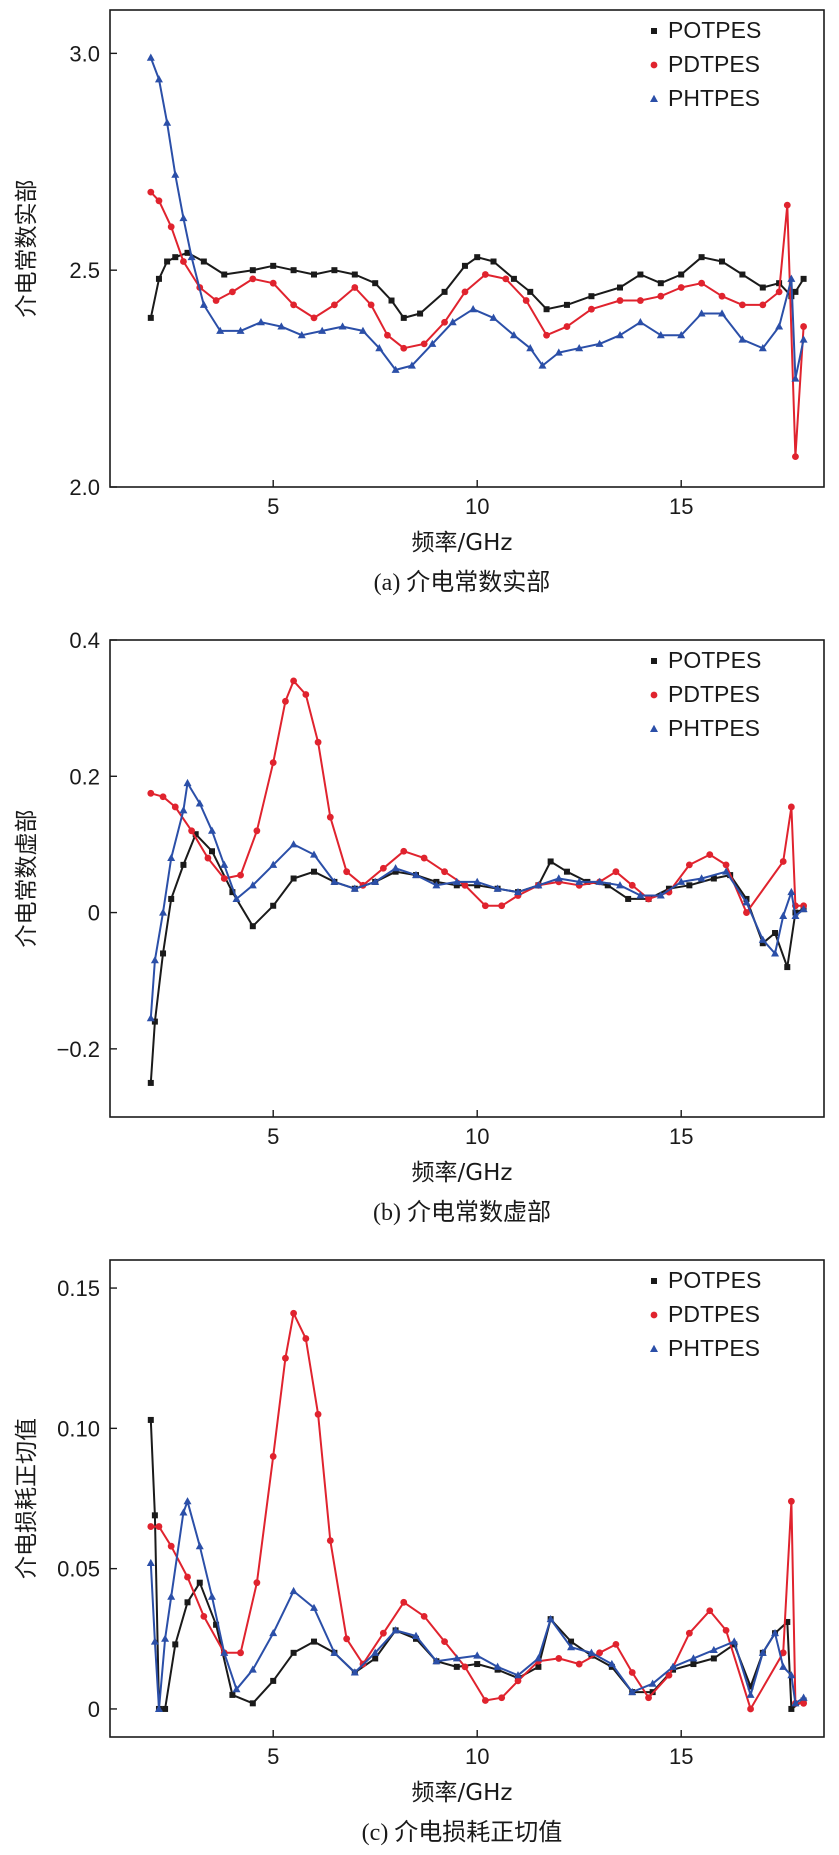  What do you see at coordinates (84, 270) in the screenshot?
I see `y-tick-label: 2.5` at bounding box center [84, 270].